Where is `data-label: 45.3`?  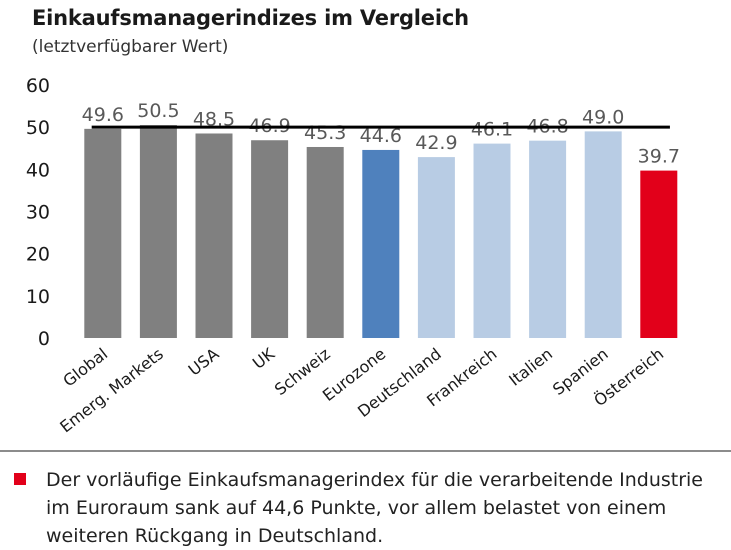 data-label: 45.3 is located at coordinates (325, 133).